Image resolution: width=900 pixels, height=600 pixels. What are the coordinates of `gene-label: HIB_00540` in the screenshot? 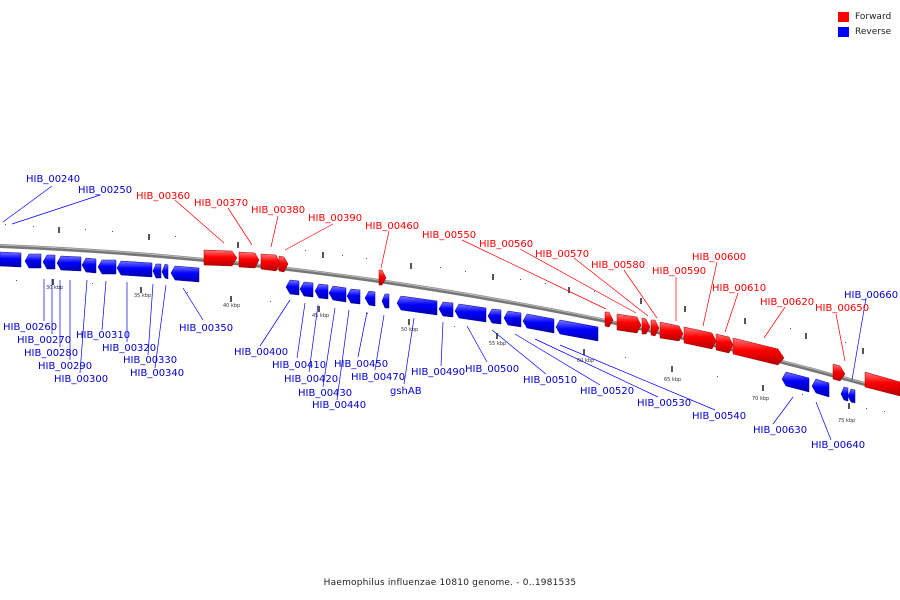 It's located at (719, 416).